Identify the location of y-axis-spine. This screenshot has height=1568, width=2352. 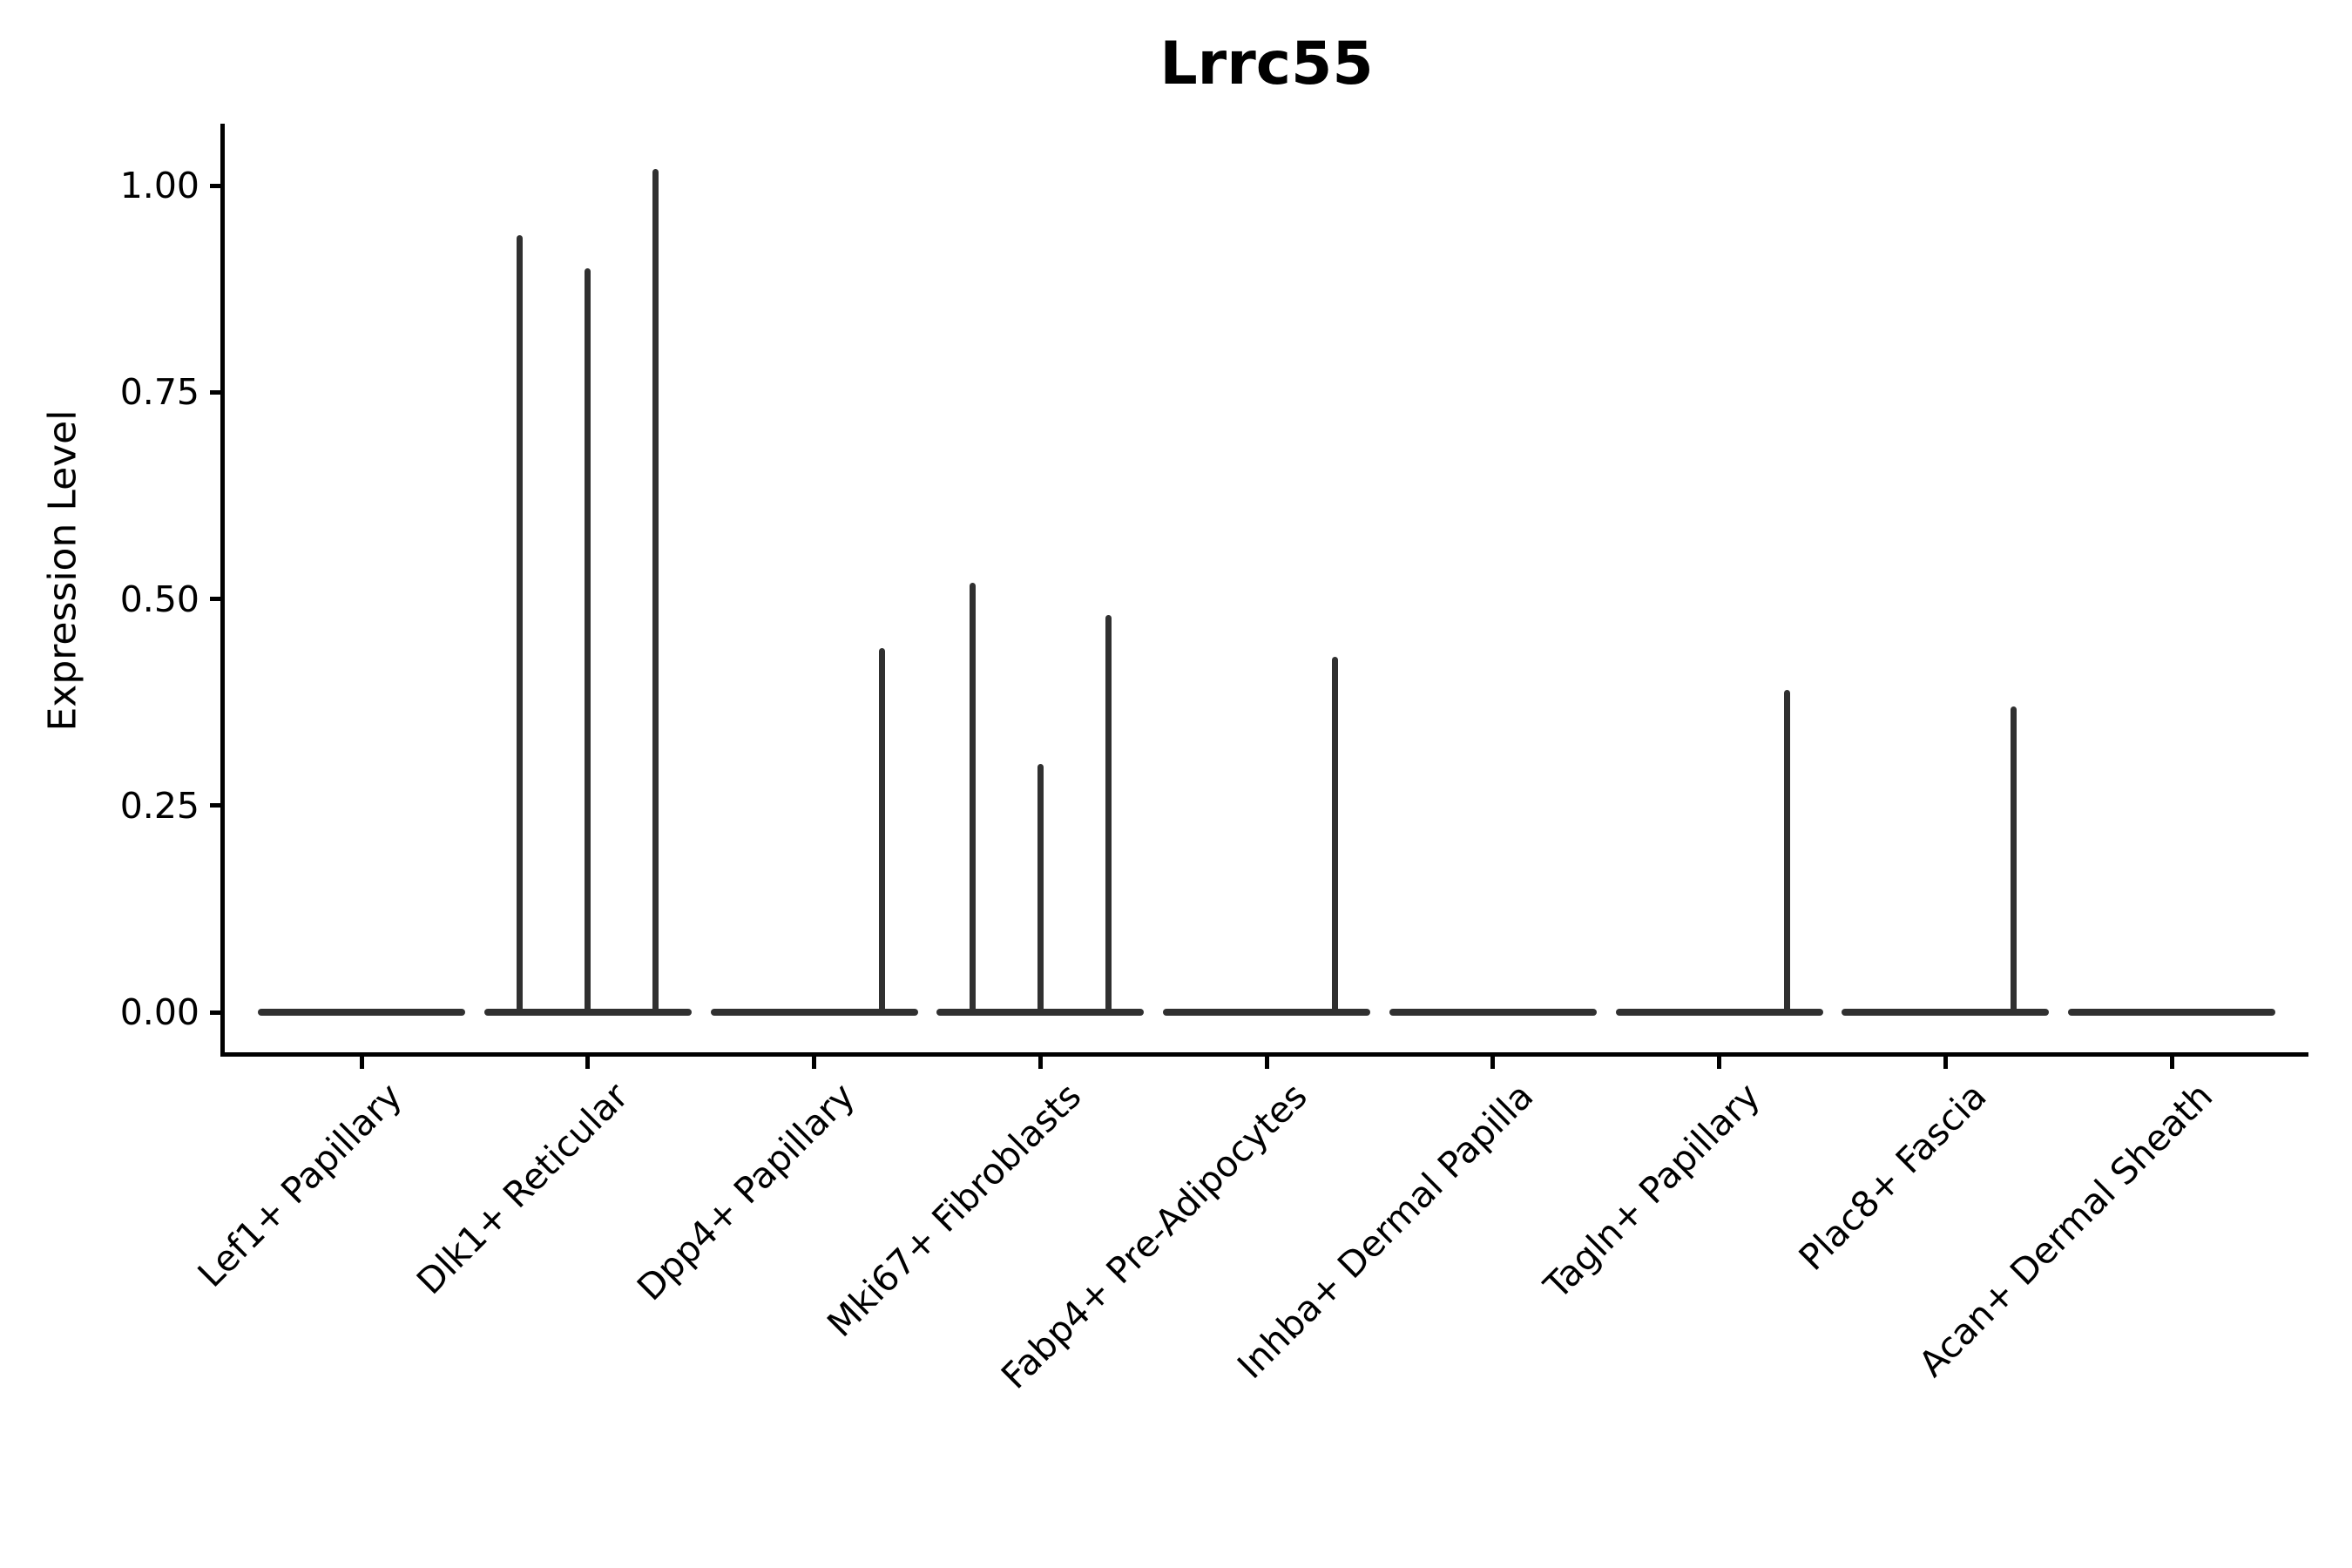
(222, 590).